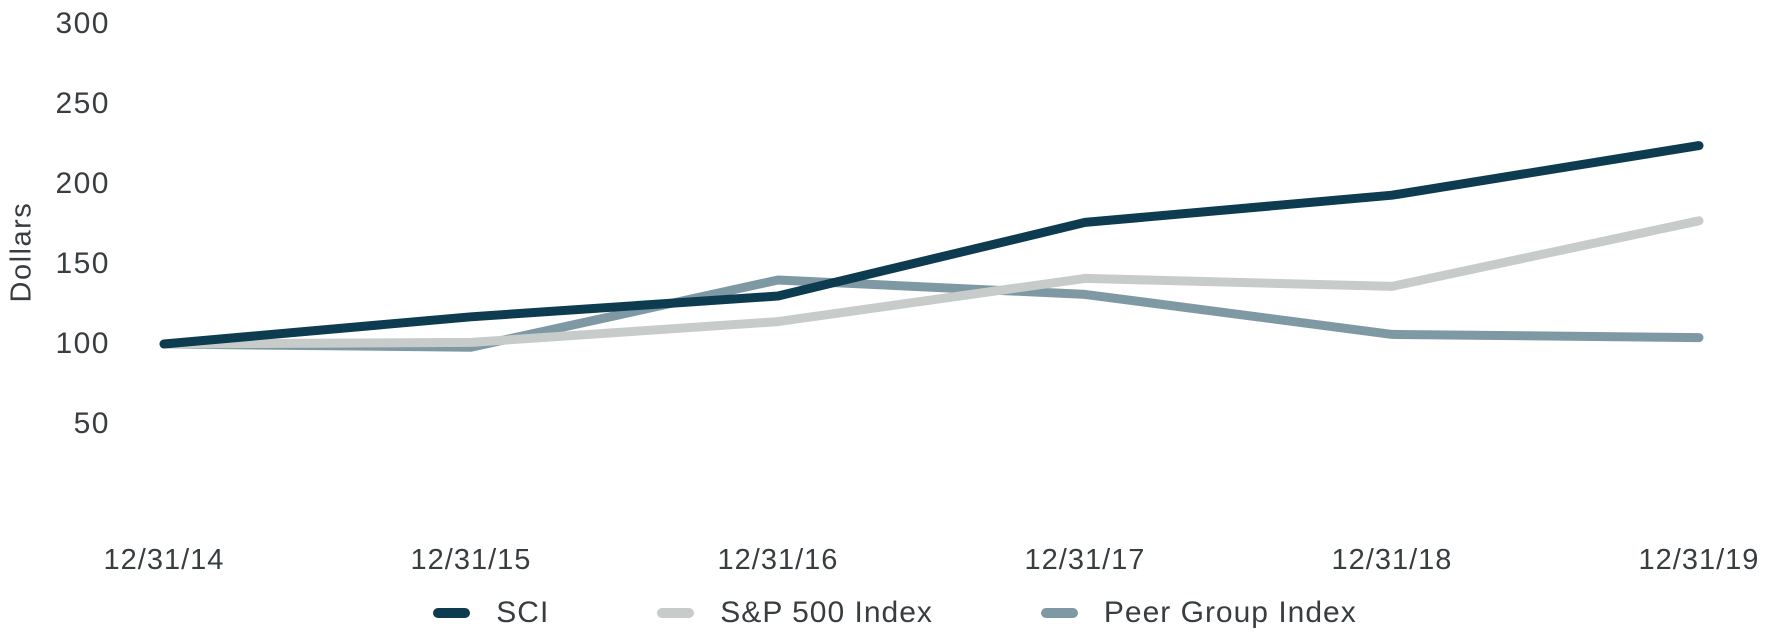 Image resolution: width=1790 pixels, height=642 pixels. I want to click on y-tick-label: 250, so click(82, 103).